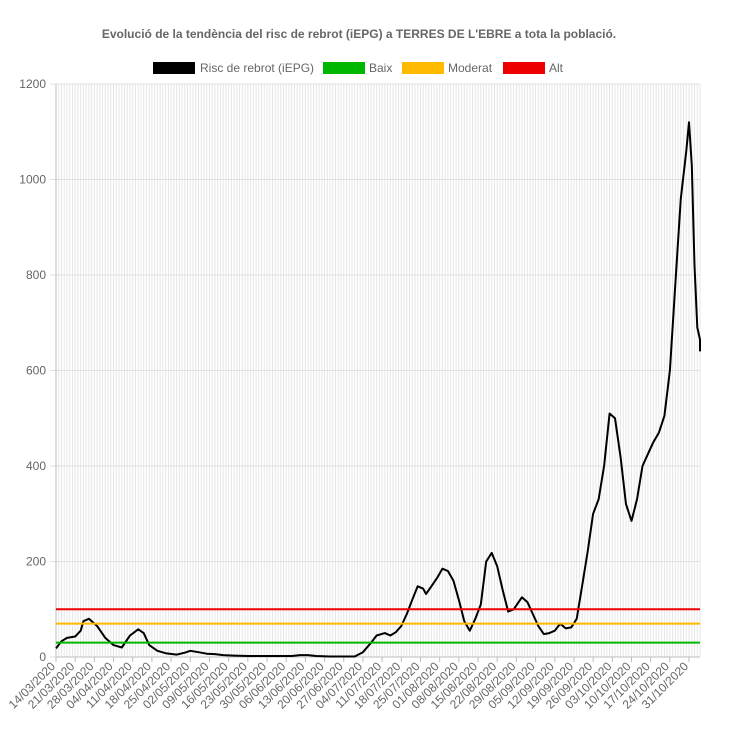 This screenshot has width=732, height=742. I want to click on legend: Risc de rebrot (iEPG) Baix Moderat Alt, so click(358, 68).